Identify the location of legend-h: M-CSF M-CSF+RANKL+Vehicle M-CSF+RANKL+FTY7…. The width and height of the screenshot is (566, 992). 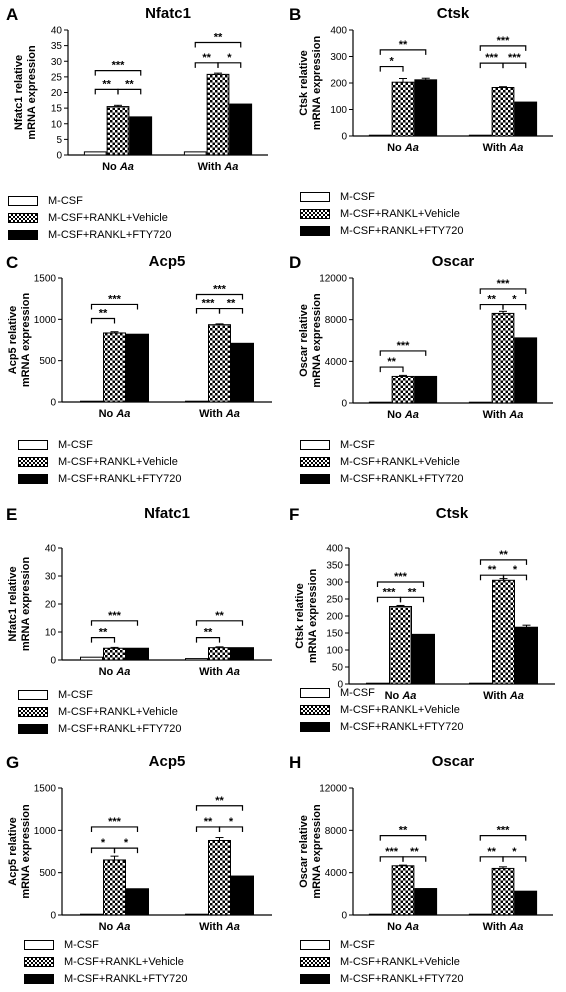
(381, 961).